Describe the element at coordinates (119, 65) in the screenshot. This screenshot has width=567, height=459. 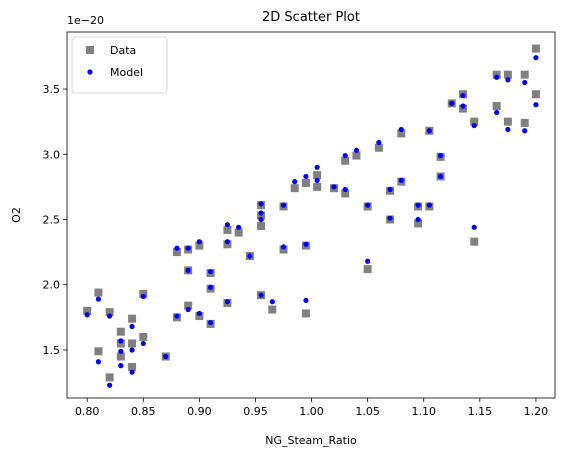
I see `legend: Data Model` at that location.